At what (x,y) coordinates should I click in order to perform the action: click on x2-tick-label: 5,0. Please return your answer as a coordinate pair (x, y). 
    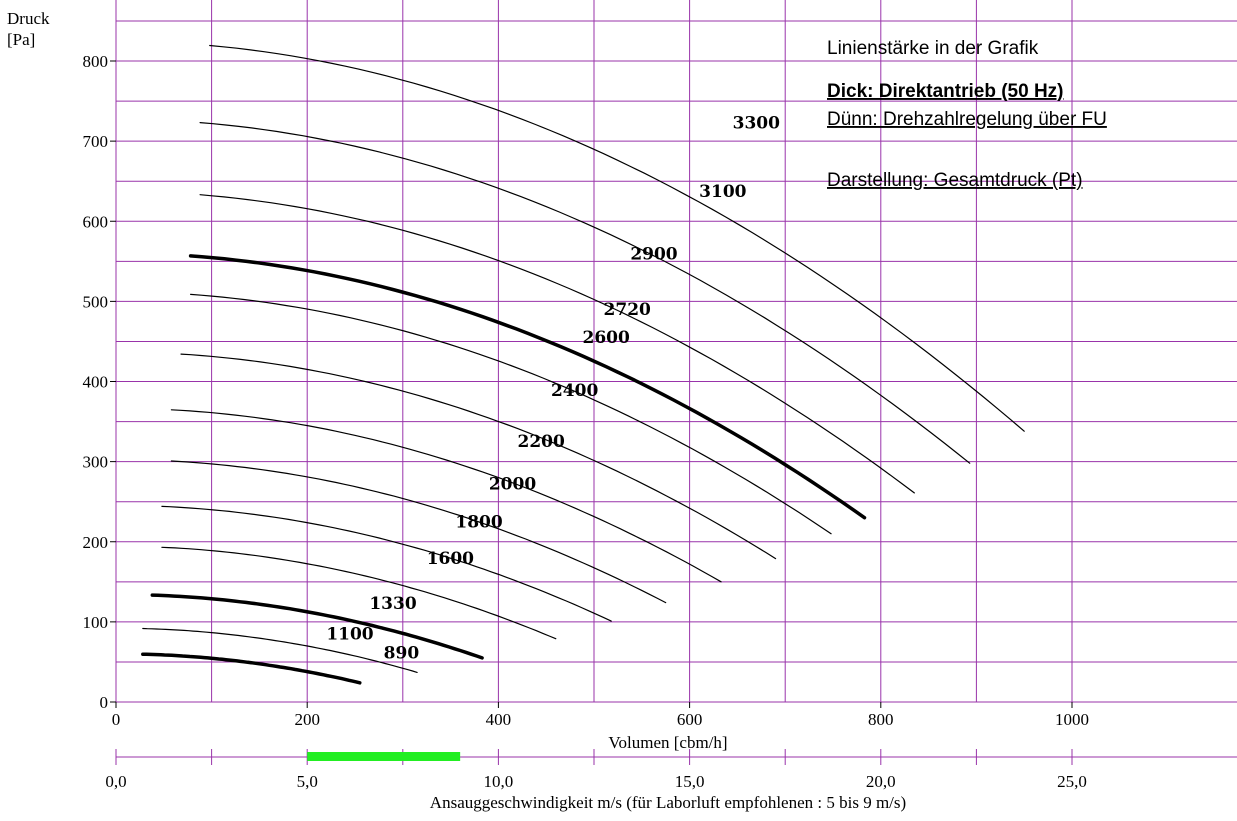
    Looking at the image, I should click on (307, 781).